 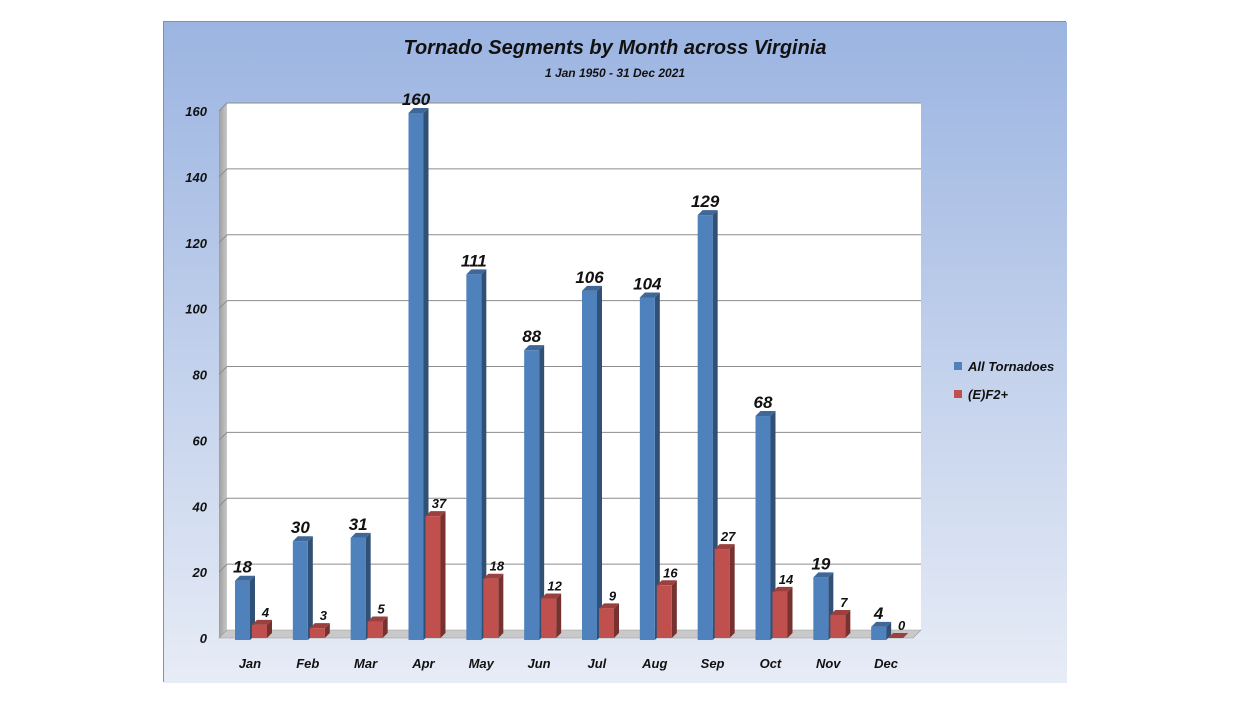 What do you see at coordinates (366, 663) in the screenshot?
I see `x-tick-label: Mar` at bounding box center [366, 663].